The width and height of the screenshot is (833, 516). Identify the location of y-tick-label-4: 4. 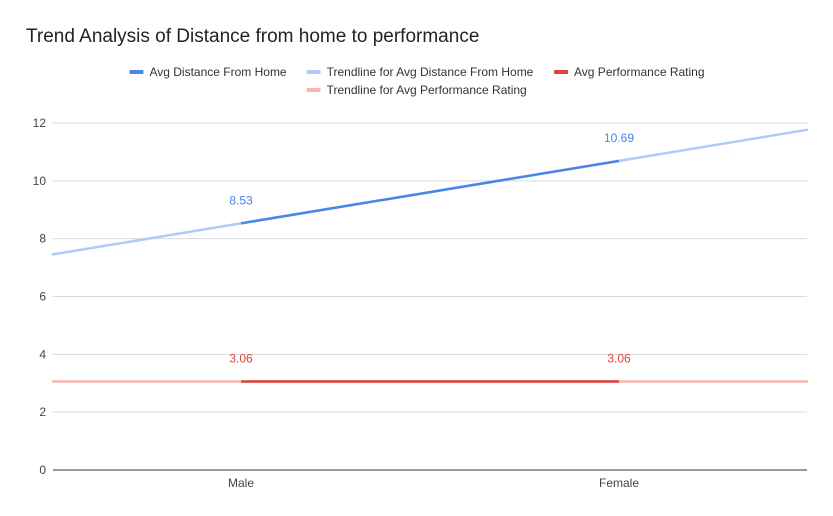
(42, 354).